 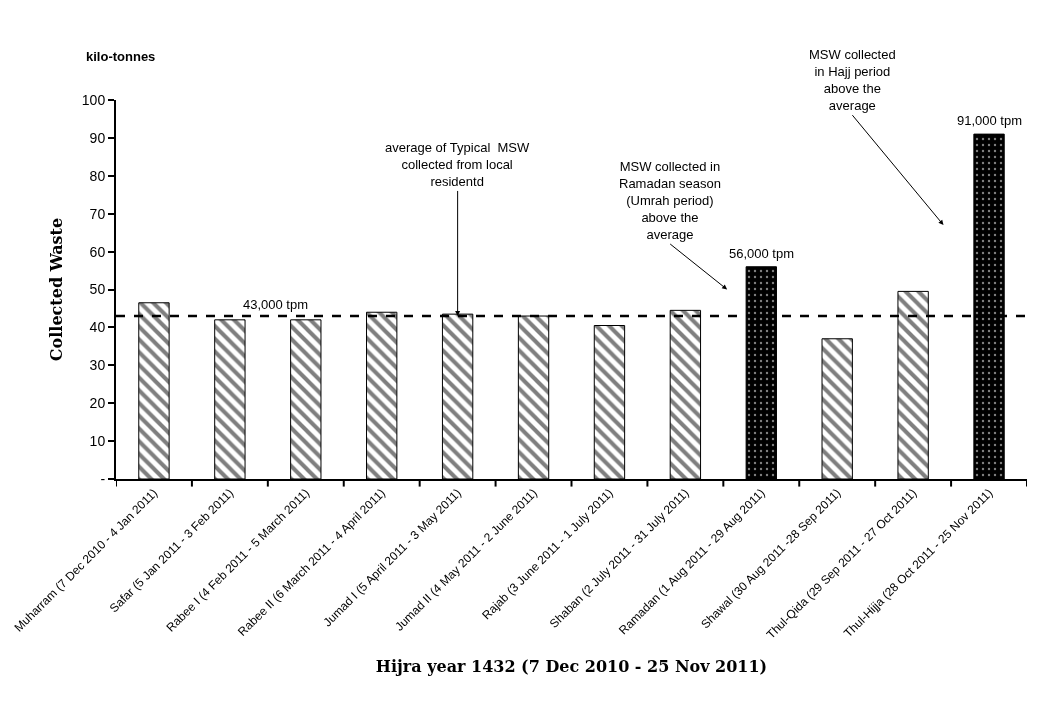 What do you see at coordinates (97, 289) in the screenshot?
I see `y-tick-label: 50` at bounding box center [97, 289].